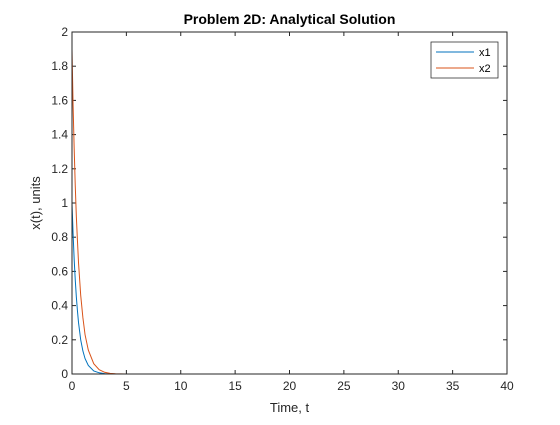 The height and width of the screenshot is (425, 560). What do you see at coordinates (59, 66) in the screenshot?
I see `y-tick-label-9: 1.8` at bounding box center [59, 66].